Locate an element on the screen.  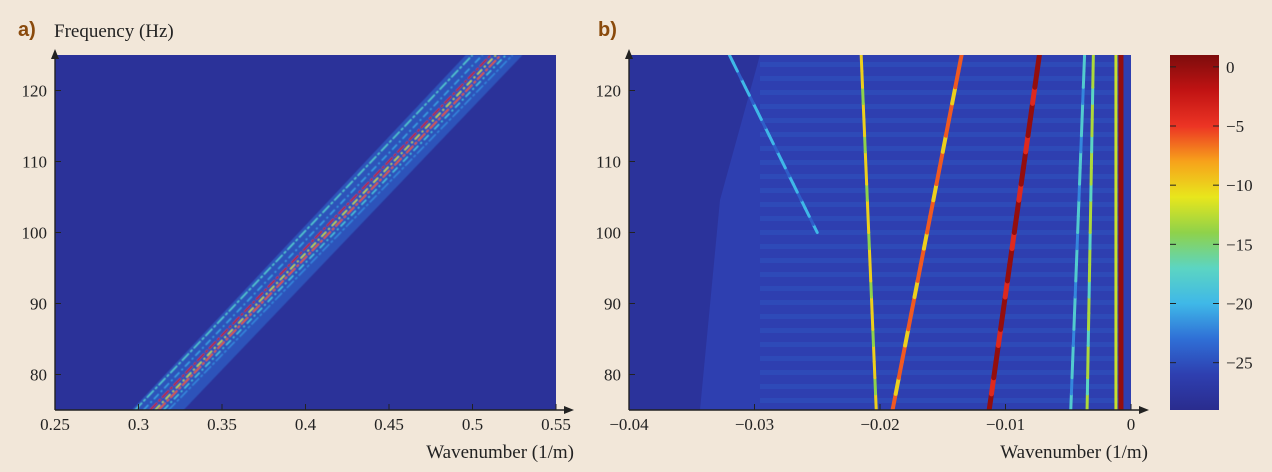
background-dark-region is located at coordinates (694, 232).